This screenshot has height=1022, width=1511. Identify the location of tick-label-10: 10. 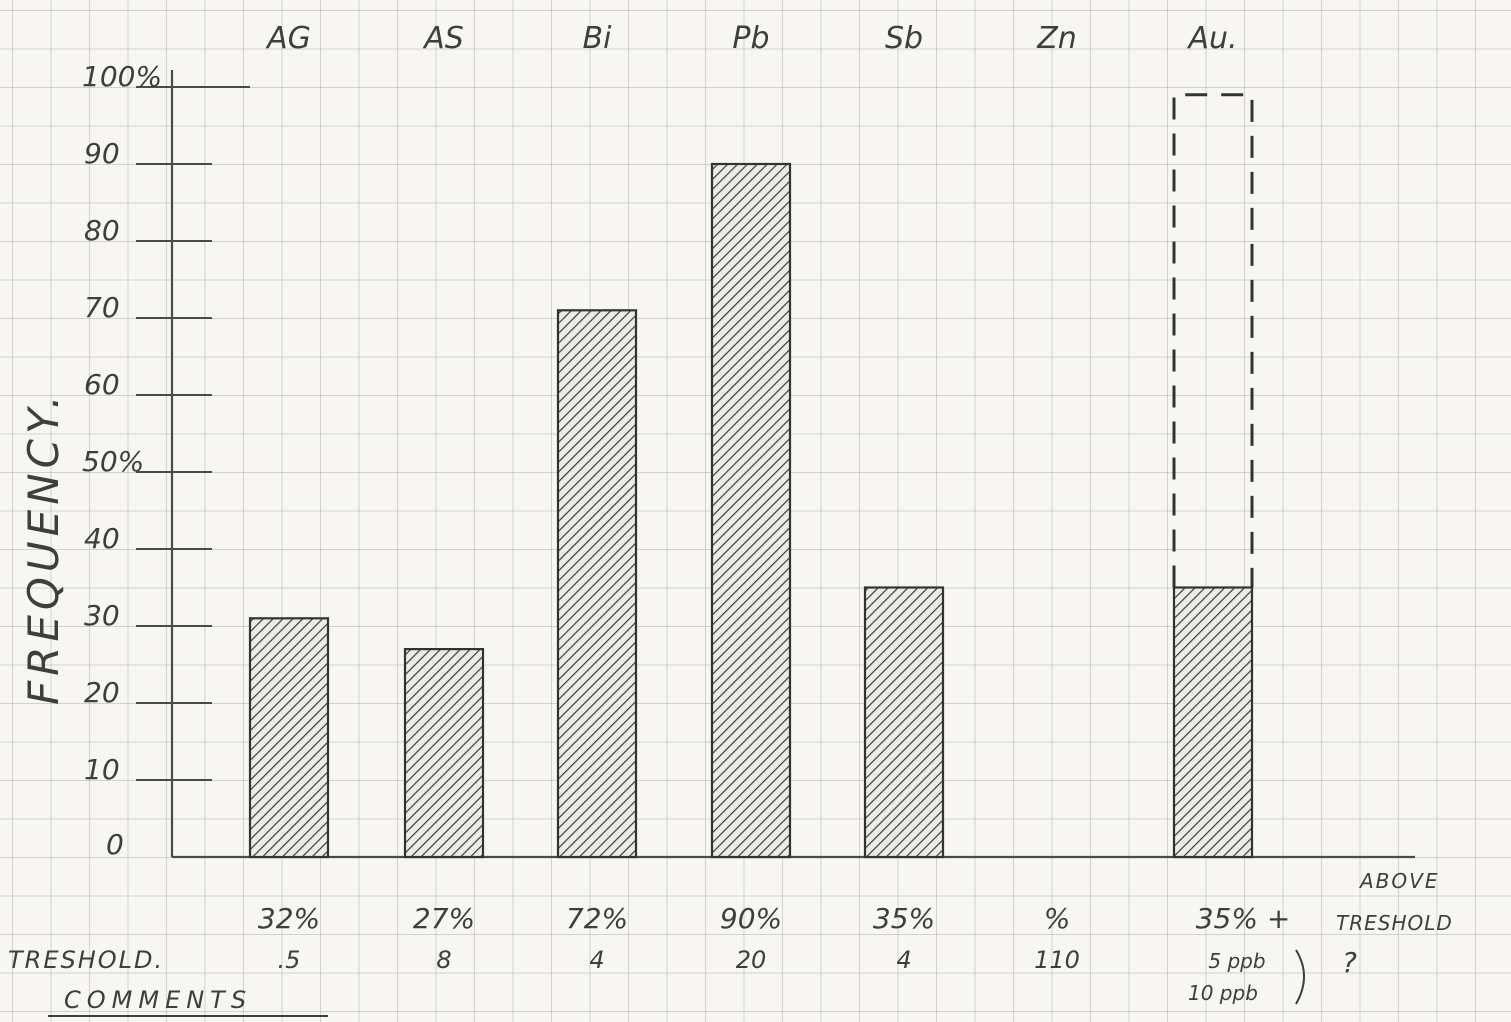
(102, 769).